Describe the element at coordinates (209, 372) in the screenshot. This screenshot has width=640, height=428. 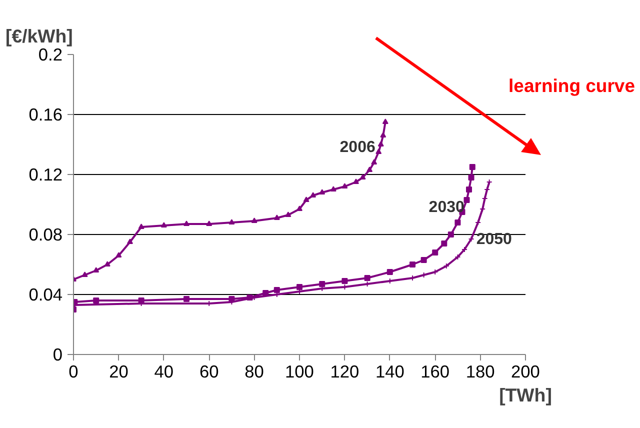
I see `x-tick-label: 60` at that location.